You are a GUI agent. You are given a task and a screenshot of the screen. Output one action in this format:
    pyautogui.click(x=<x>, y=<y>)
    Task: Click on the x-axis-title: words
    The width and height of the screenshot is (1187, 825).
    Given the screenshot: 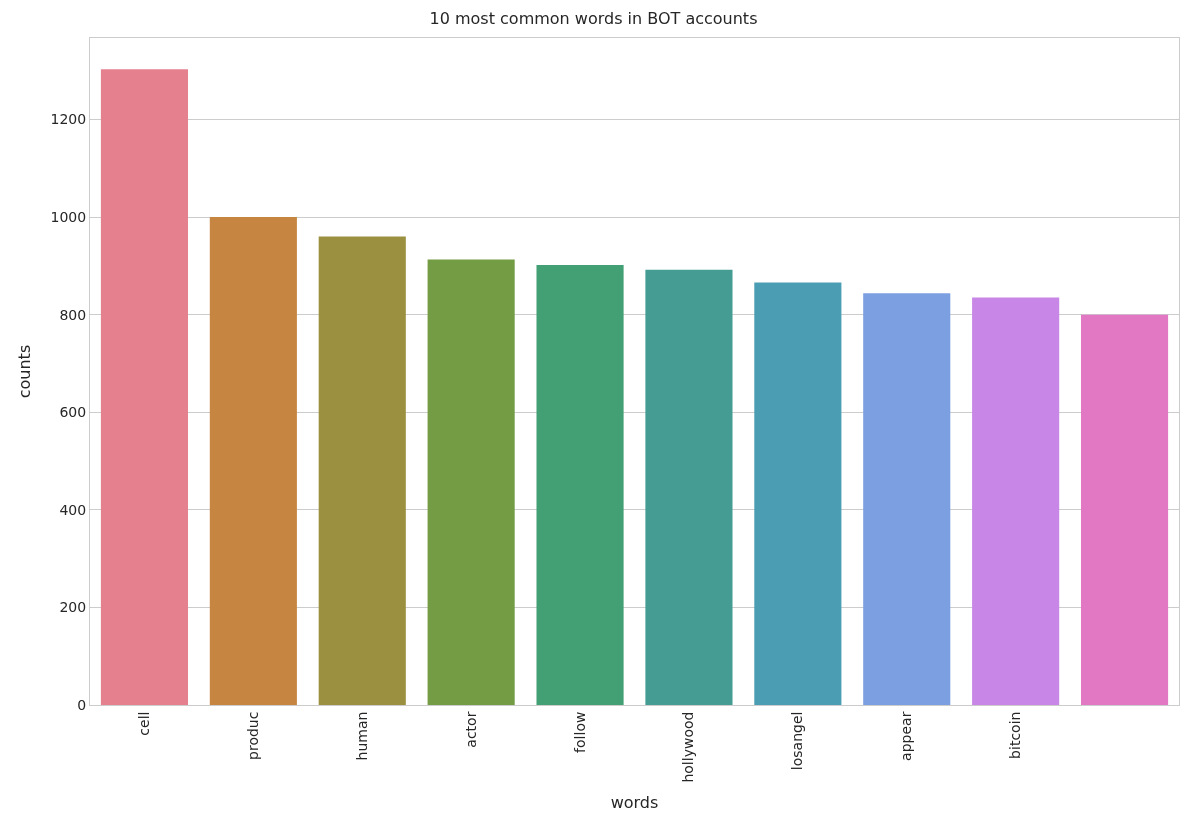 What is the action you would take?
    pyautogui.click(x=634, y=803)
    